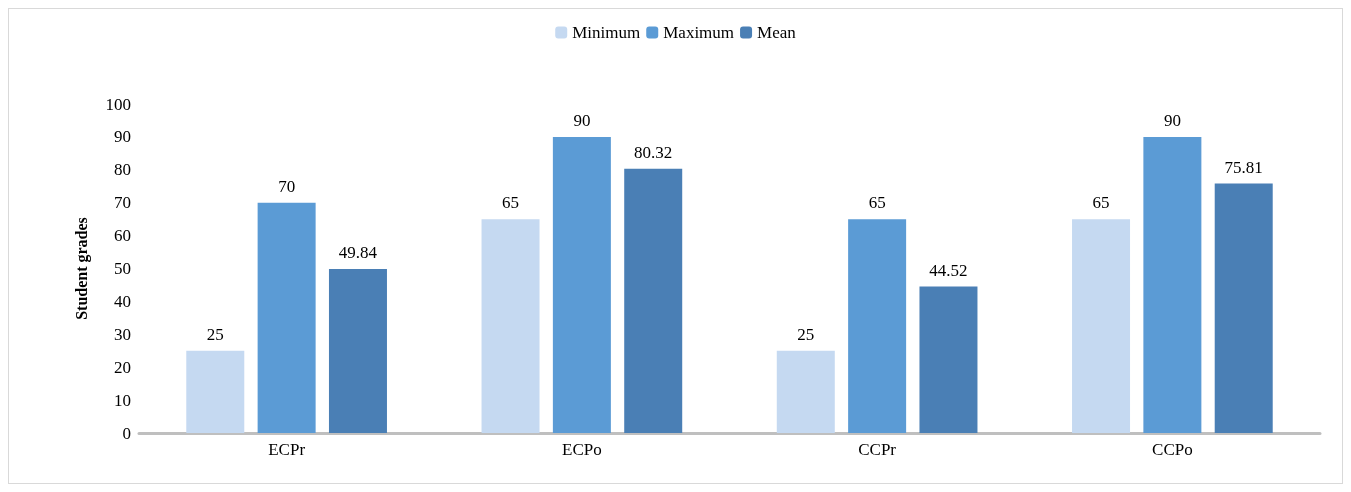 Image resolution: width=1351 pixels, height=492 pixels. What do you see at coordinates (582, 449) in the screenshot?
I see `x-tick-label: ECPo` at bounding box center [582, 449].